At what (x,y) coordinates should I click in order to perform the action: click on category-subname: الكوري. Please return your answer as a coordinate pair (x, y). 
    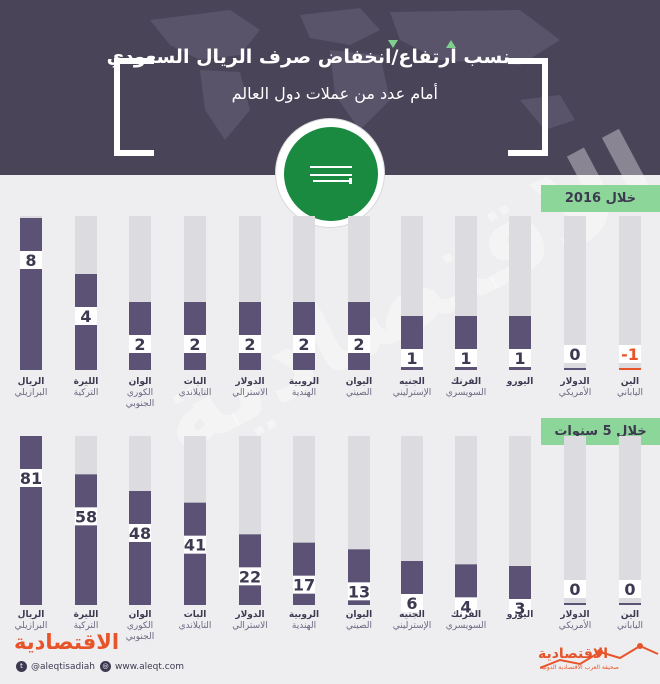
    Looking at the image, I should click on (140, 393).